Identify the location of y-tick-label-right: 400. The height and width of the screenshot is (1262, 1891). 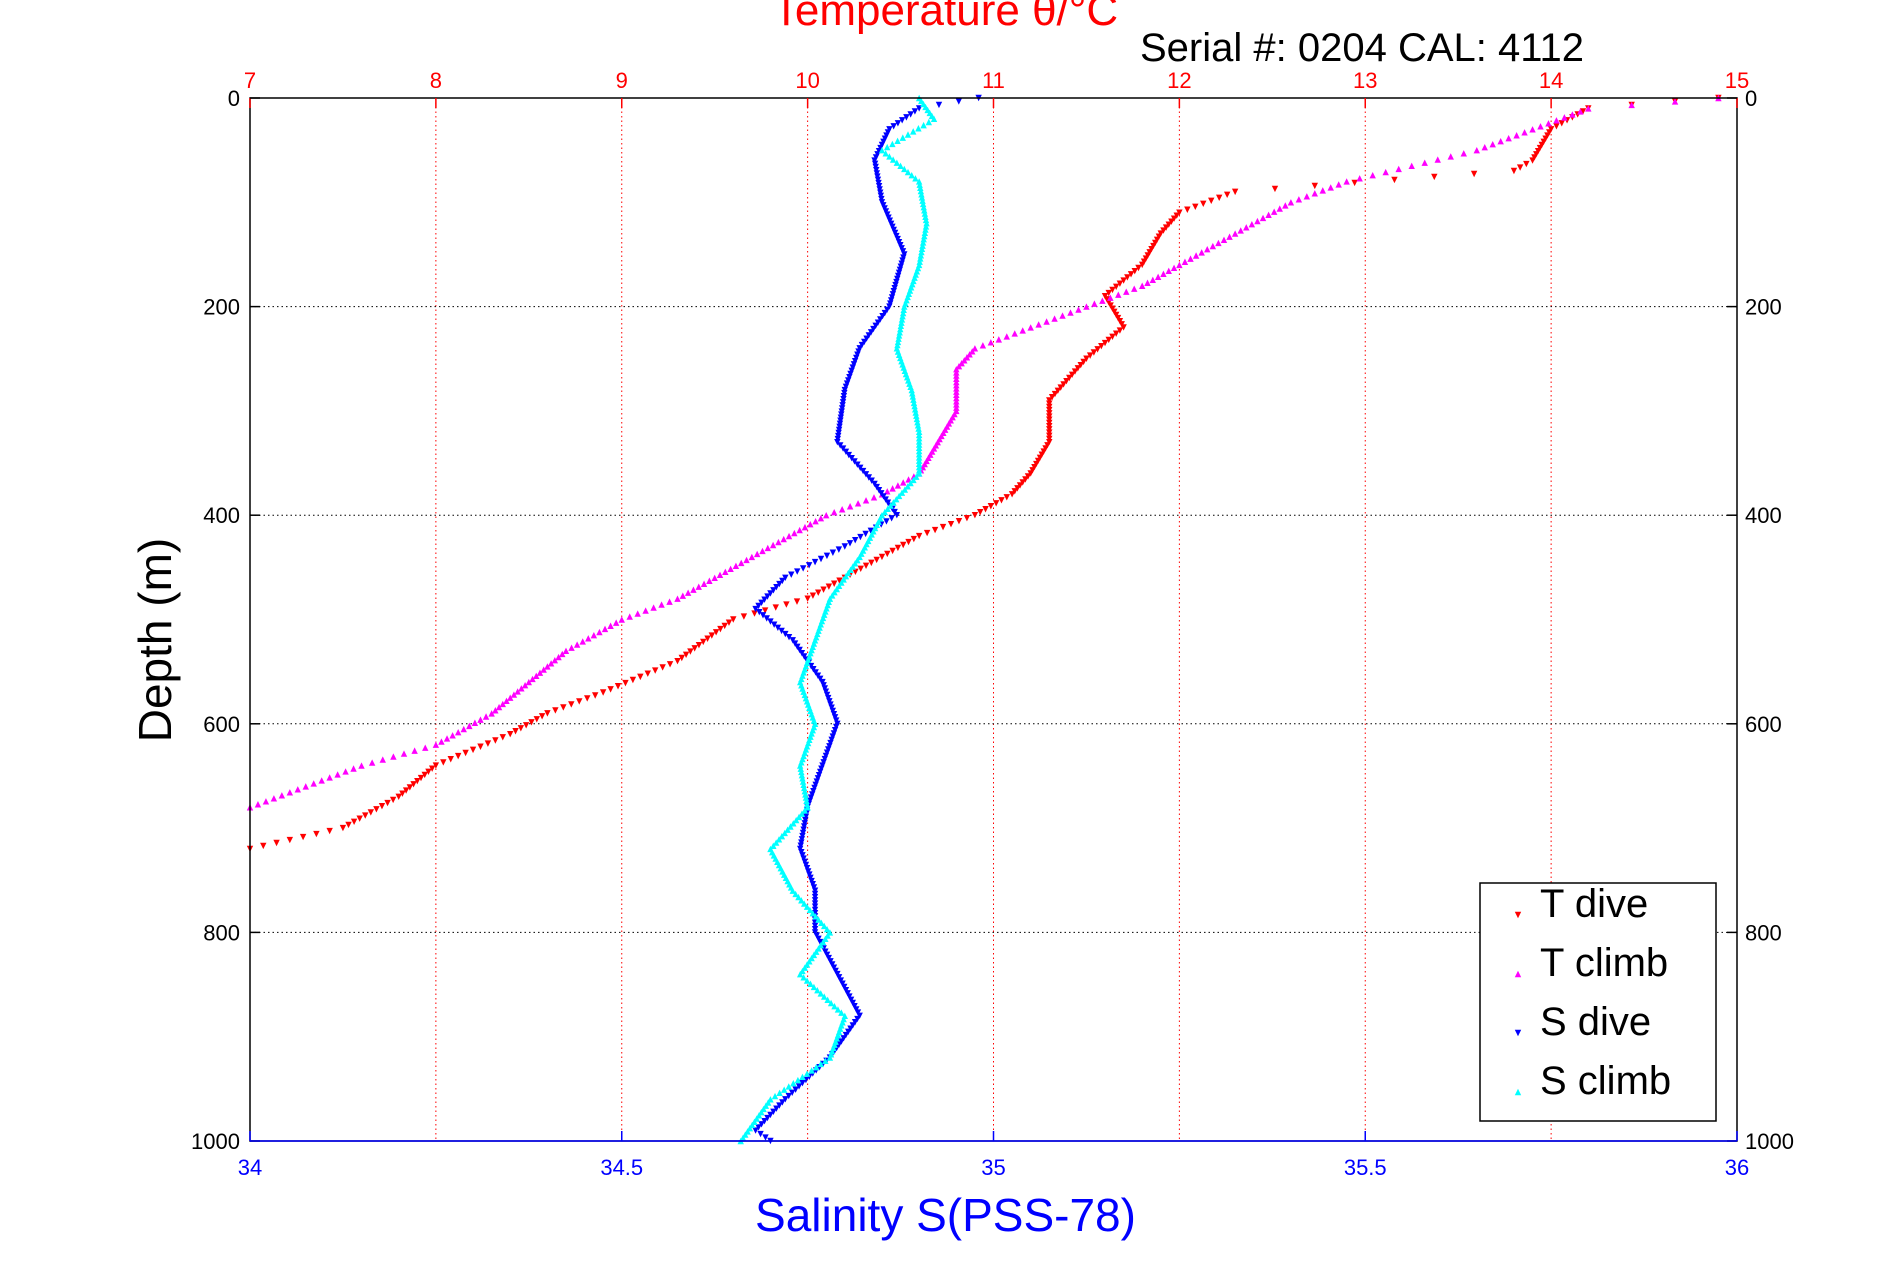
(1763, 515).